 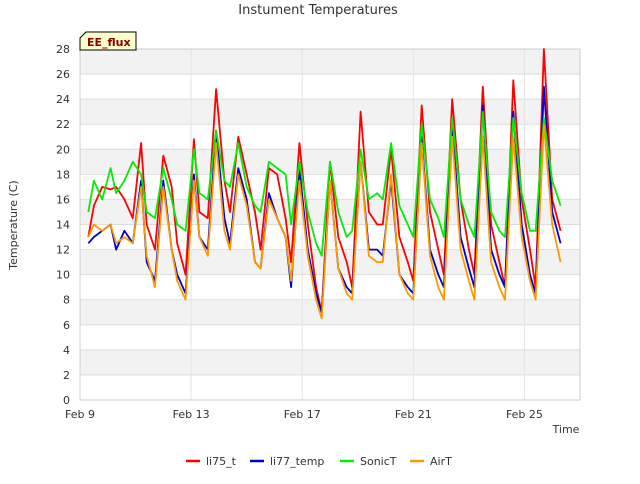 I want to click on ee-flux-badge: EE_flux, so click(x=108, y=41).